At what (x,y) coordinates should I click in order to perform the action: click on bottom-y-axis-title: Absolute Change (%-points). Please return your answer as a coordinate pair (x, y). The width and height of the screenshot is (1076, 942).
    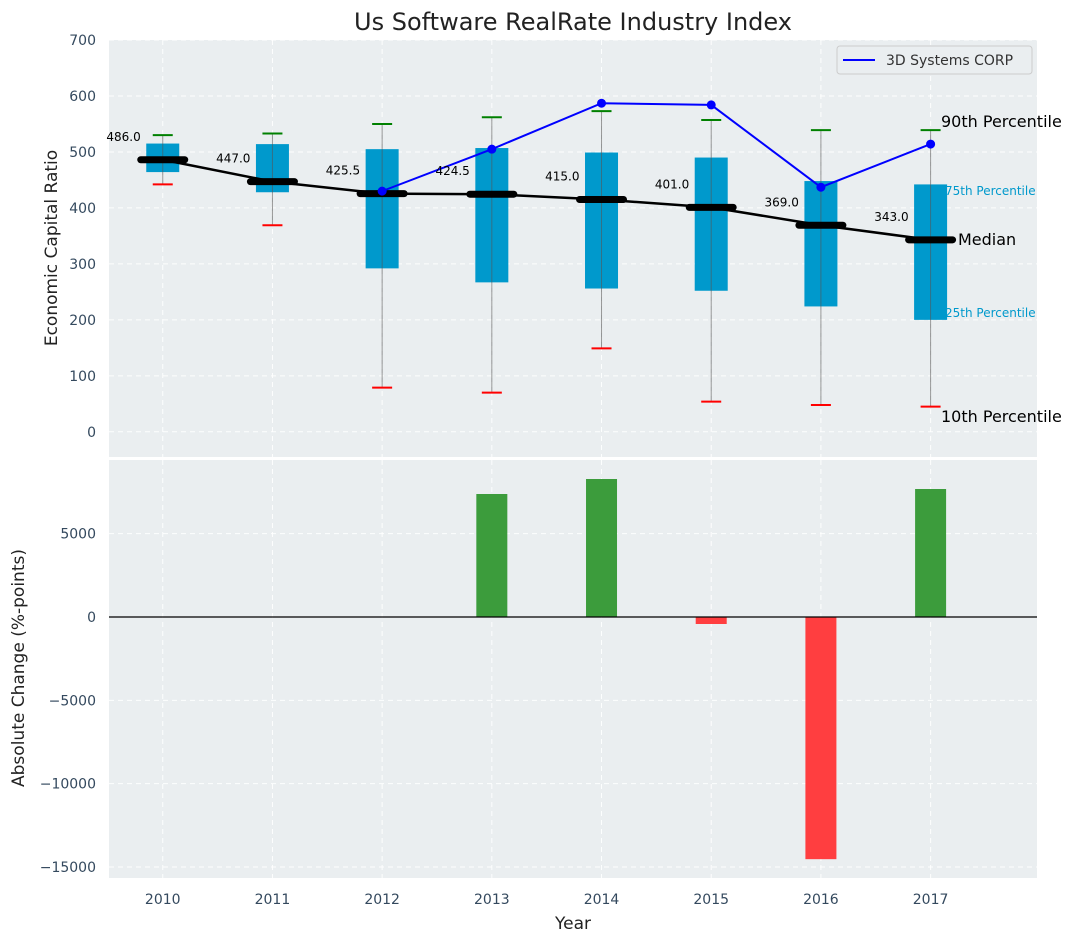
    Looking at the image, I should click on (19, 668).